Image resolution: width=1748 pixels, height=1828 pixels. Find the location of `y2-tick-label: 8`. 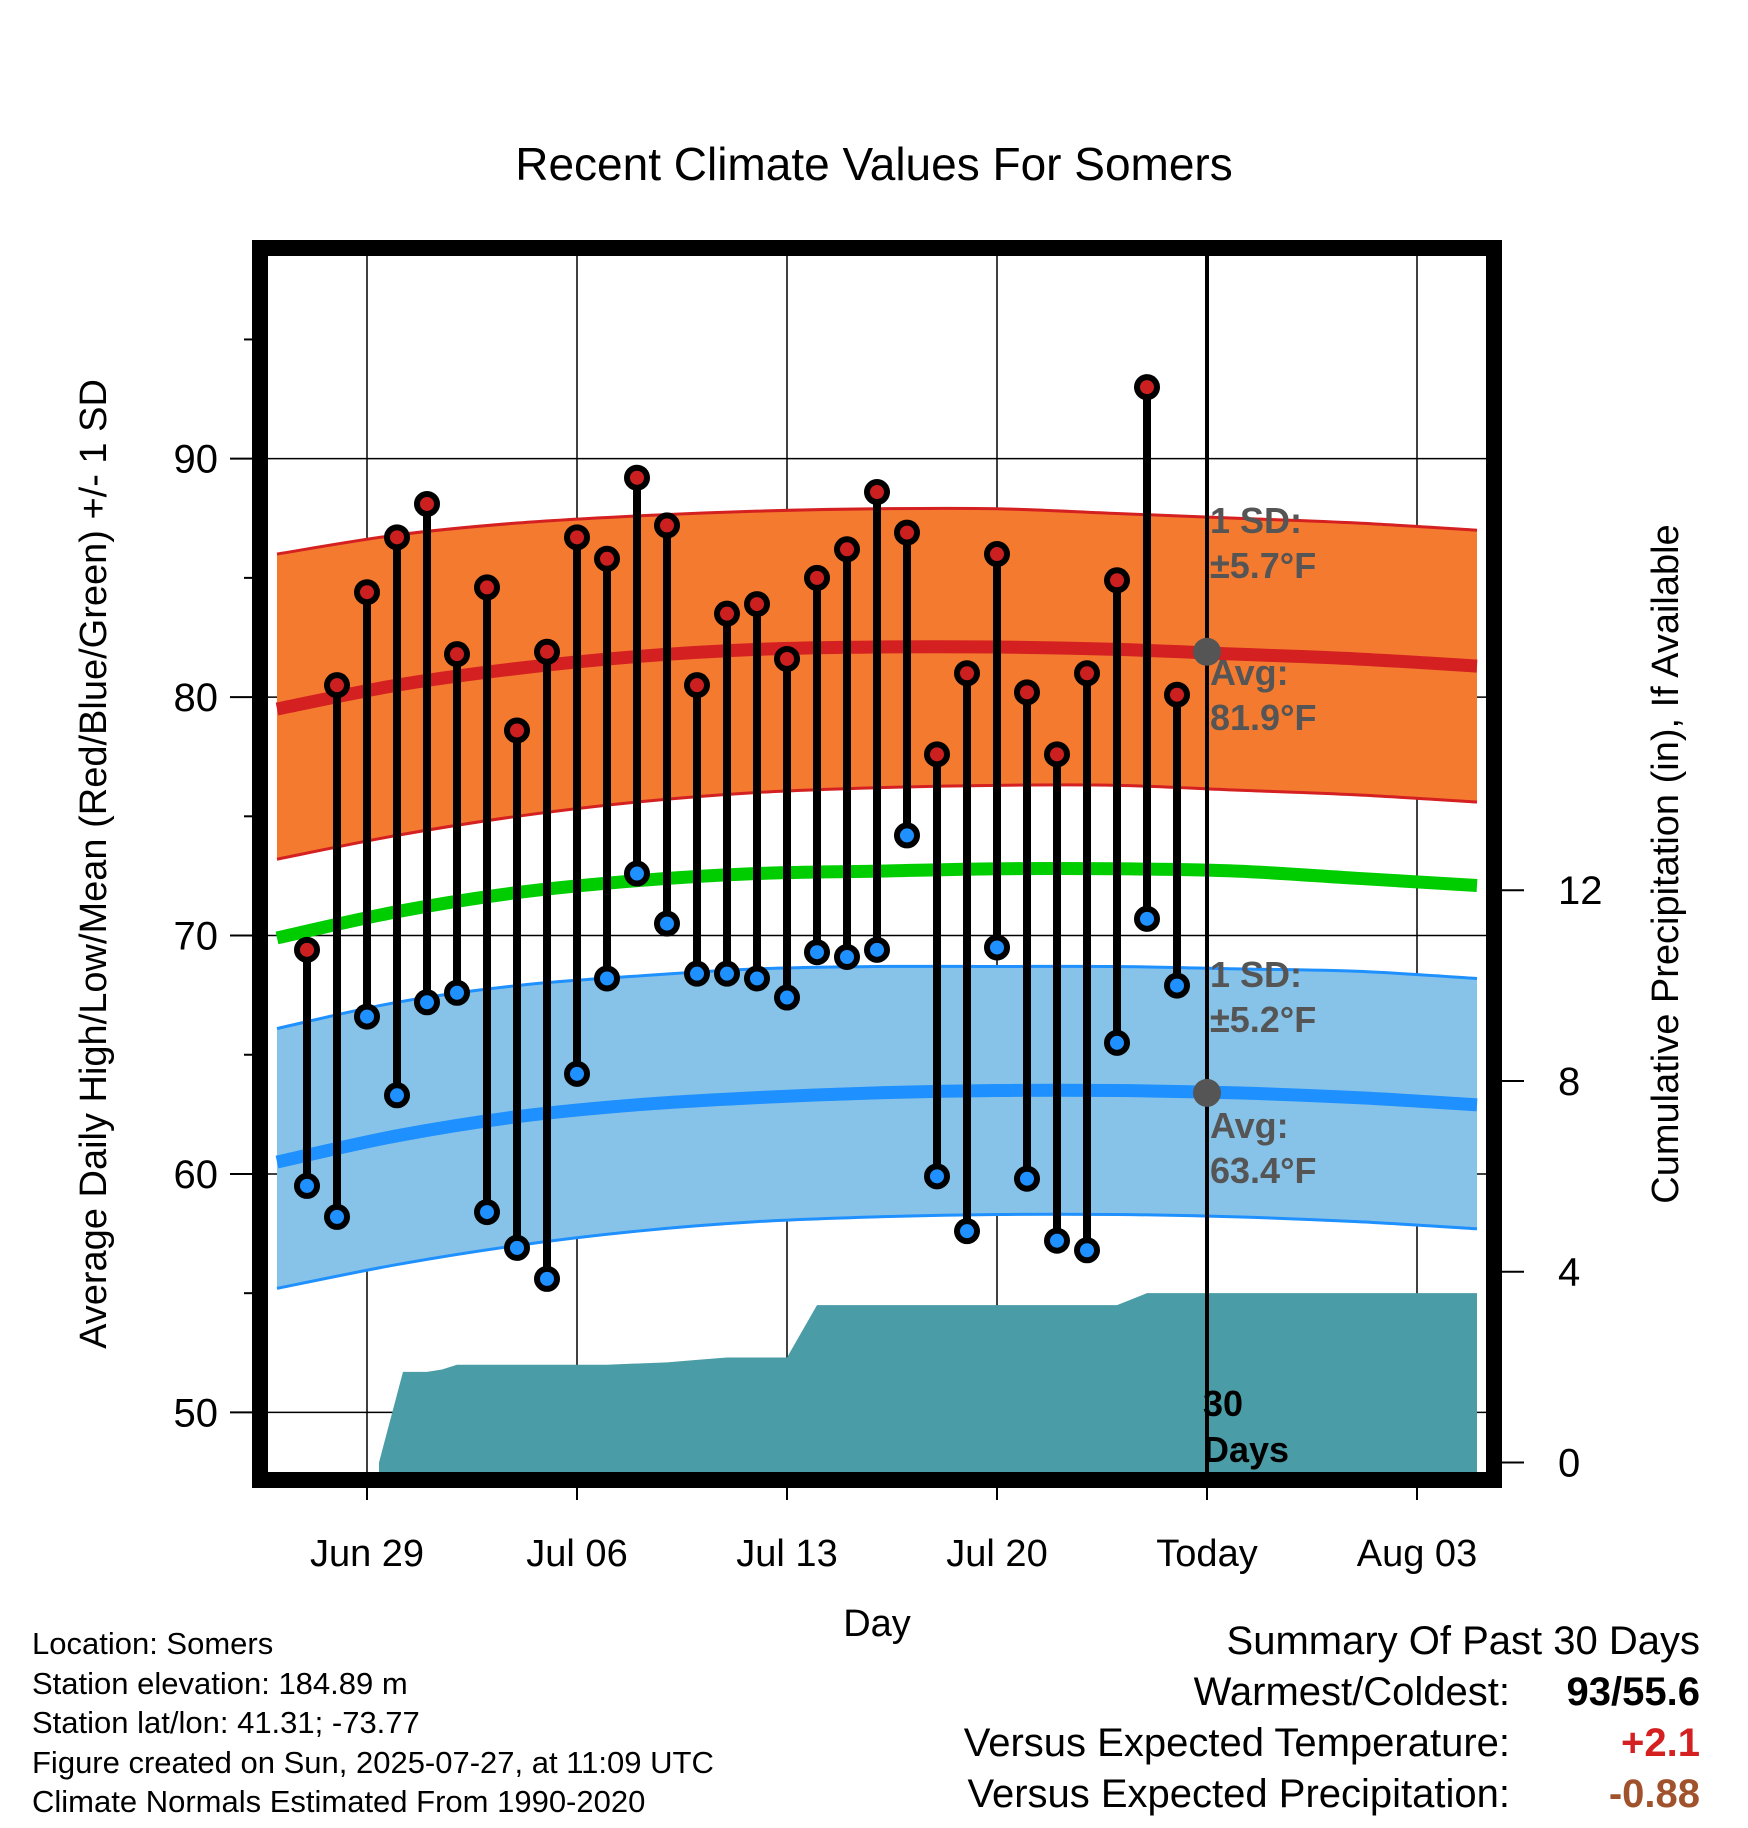

y2-tick-label: 8 is located at coordinates (1569, 1082).